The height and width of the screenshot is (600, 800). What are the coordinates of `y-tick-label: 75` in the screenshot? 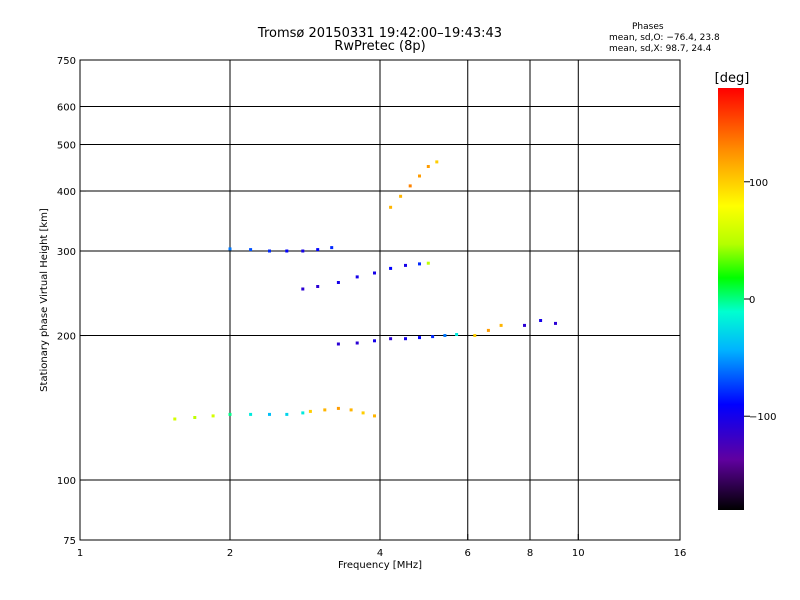 It's located at (69, 541).